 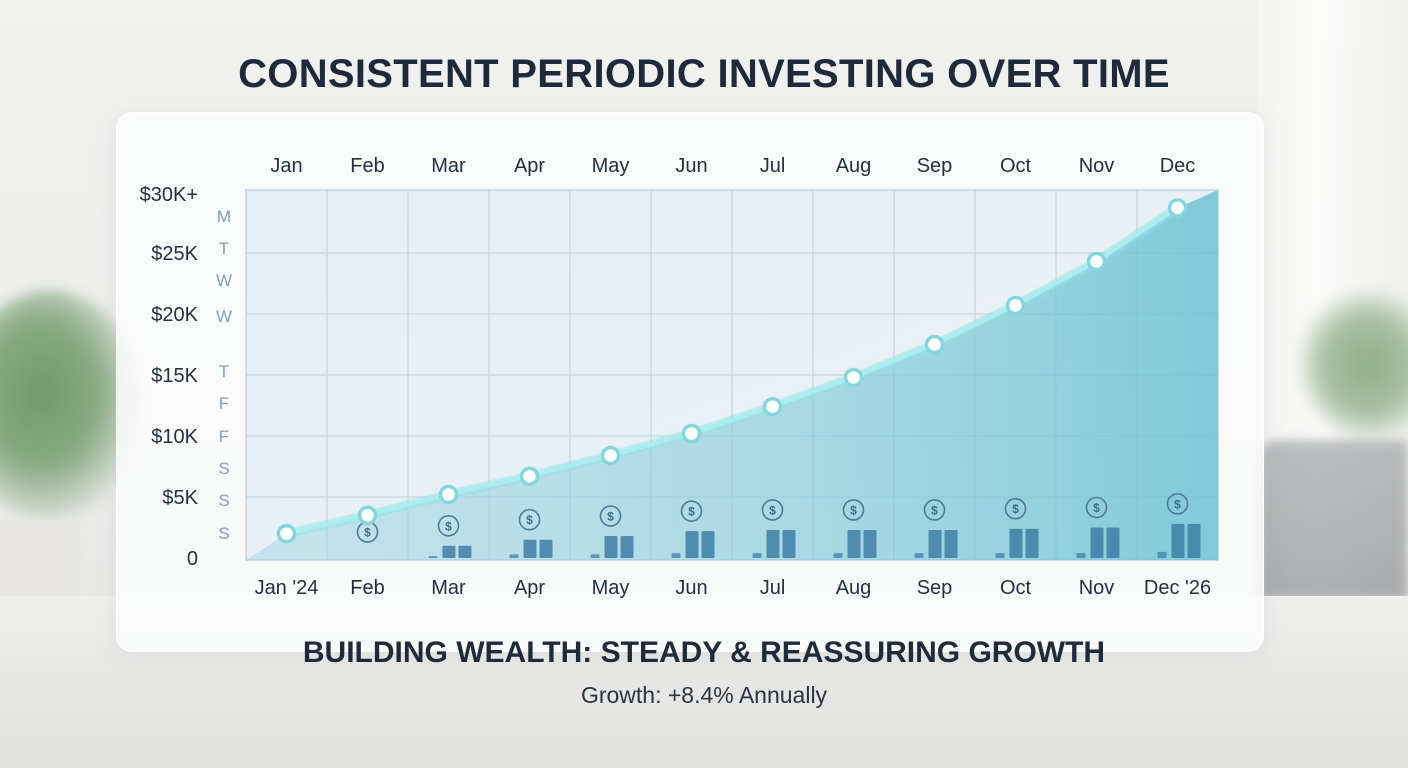 I want to click on chart-title: CONSISTENT PERIODIC INVESTING OVER TIME, so click(x=704, y=74).